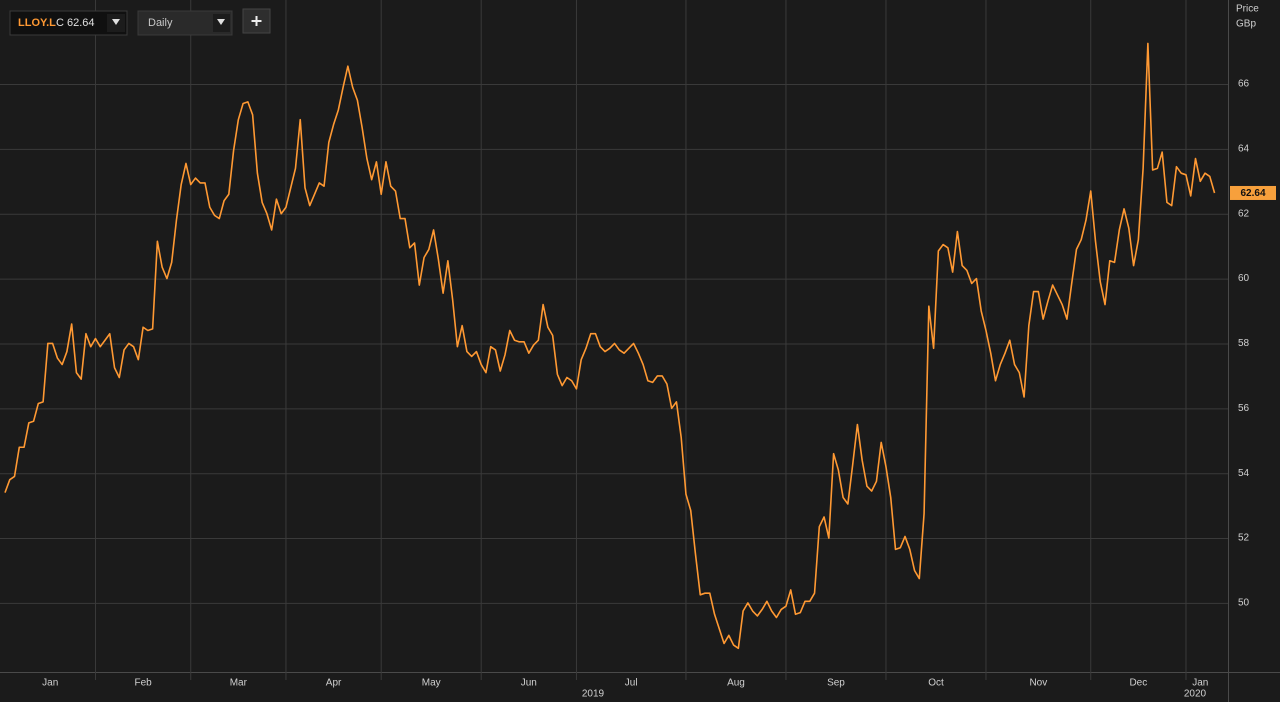 The image size is (1280, 702). What do you see at coordinates (1138, 683) in the screenshot?
I see `x-tick-label: Dec` at bounding box center [1138, 683].